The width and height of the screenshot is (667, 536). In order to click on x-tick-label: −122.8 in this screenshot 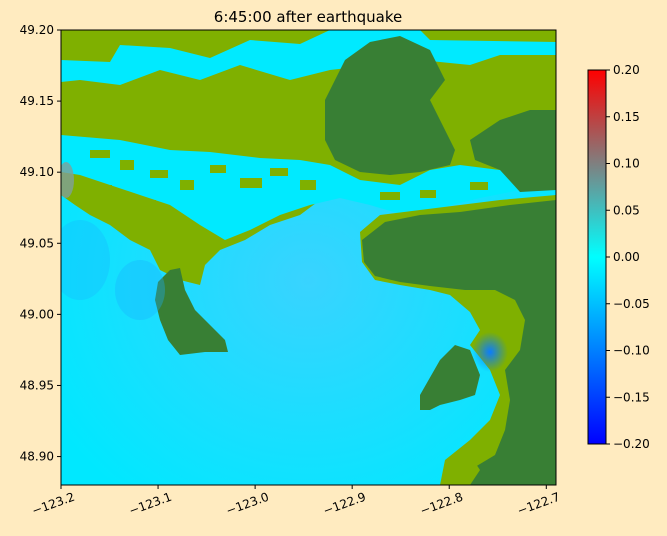, I will do `click(441, 504)`.